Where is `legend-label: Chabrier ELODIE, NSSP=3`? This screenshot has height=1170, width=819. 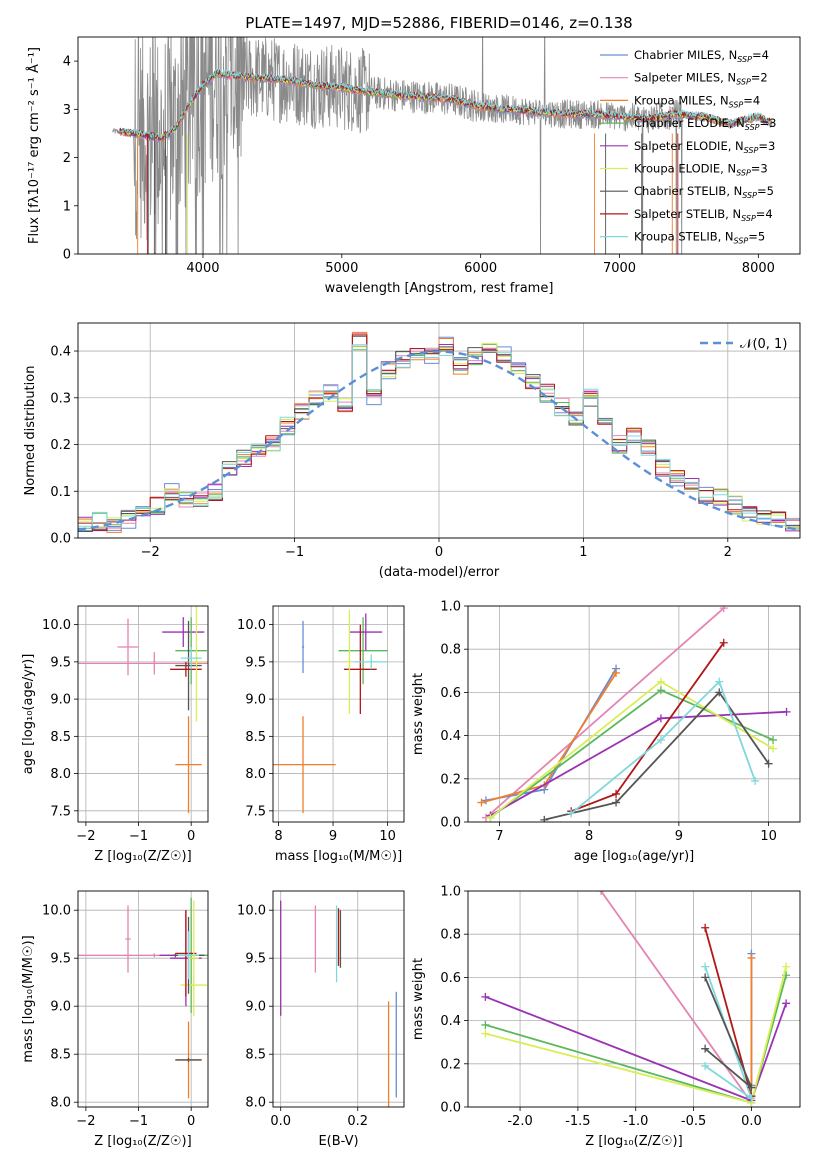 legend-label: Chabrier ELODIE, NSSP=3 is located at coordinates (705, 124).